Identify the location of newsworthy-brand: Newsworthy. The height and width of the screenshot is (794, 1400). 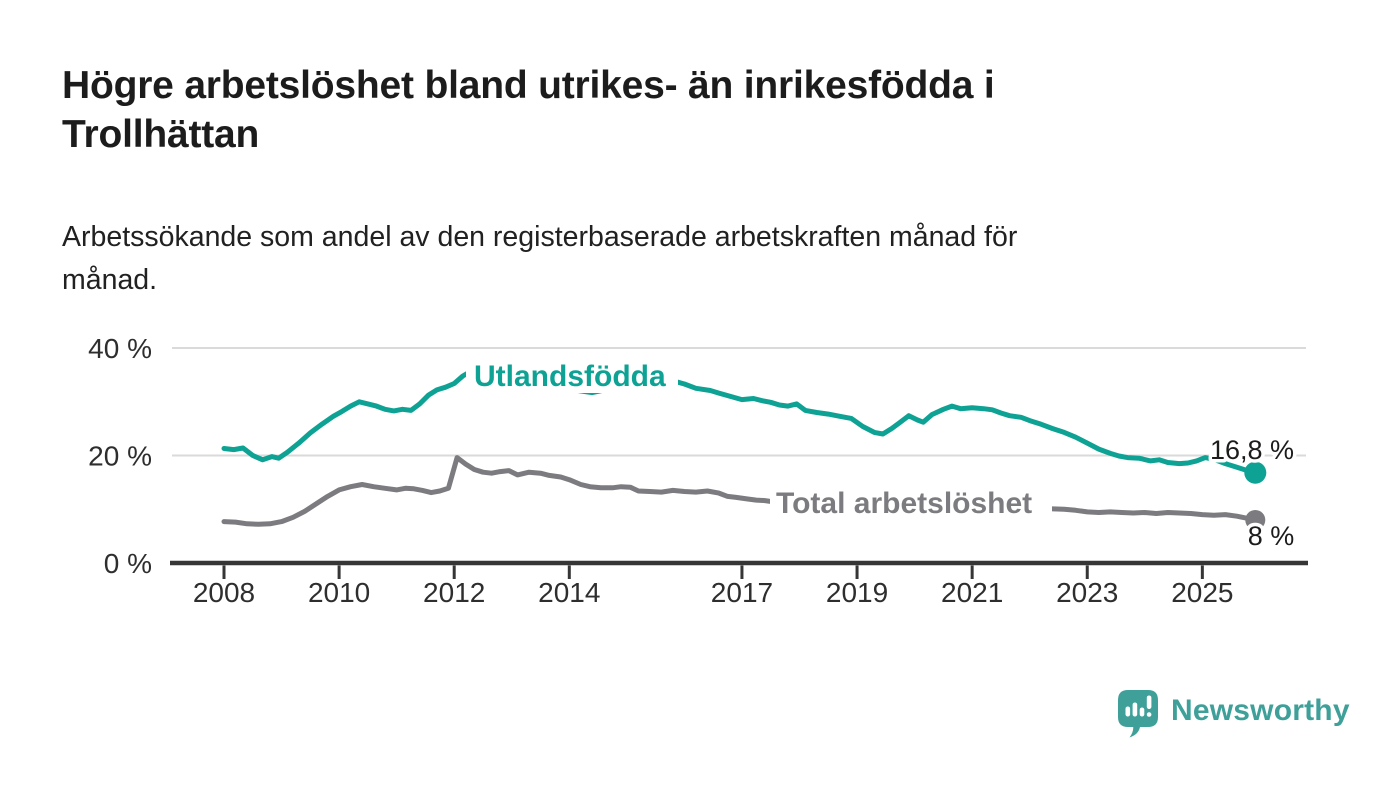
(1231, 711).